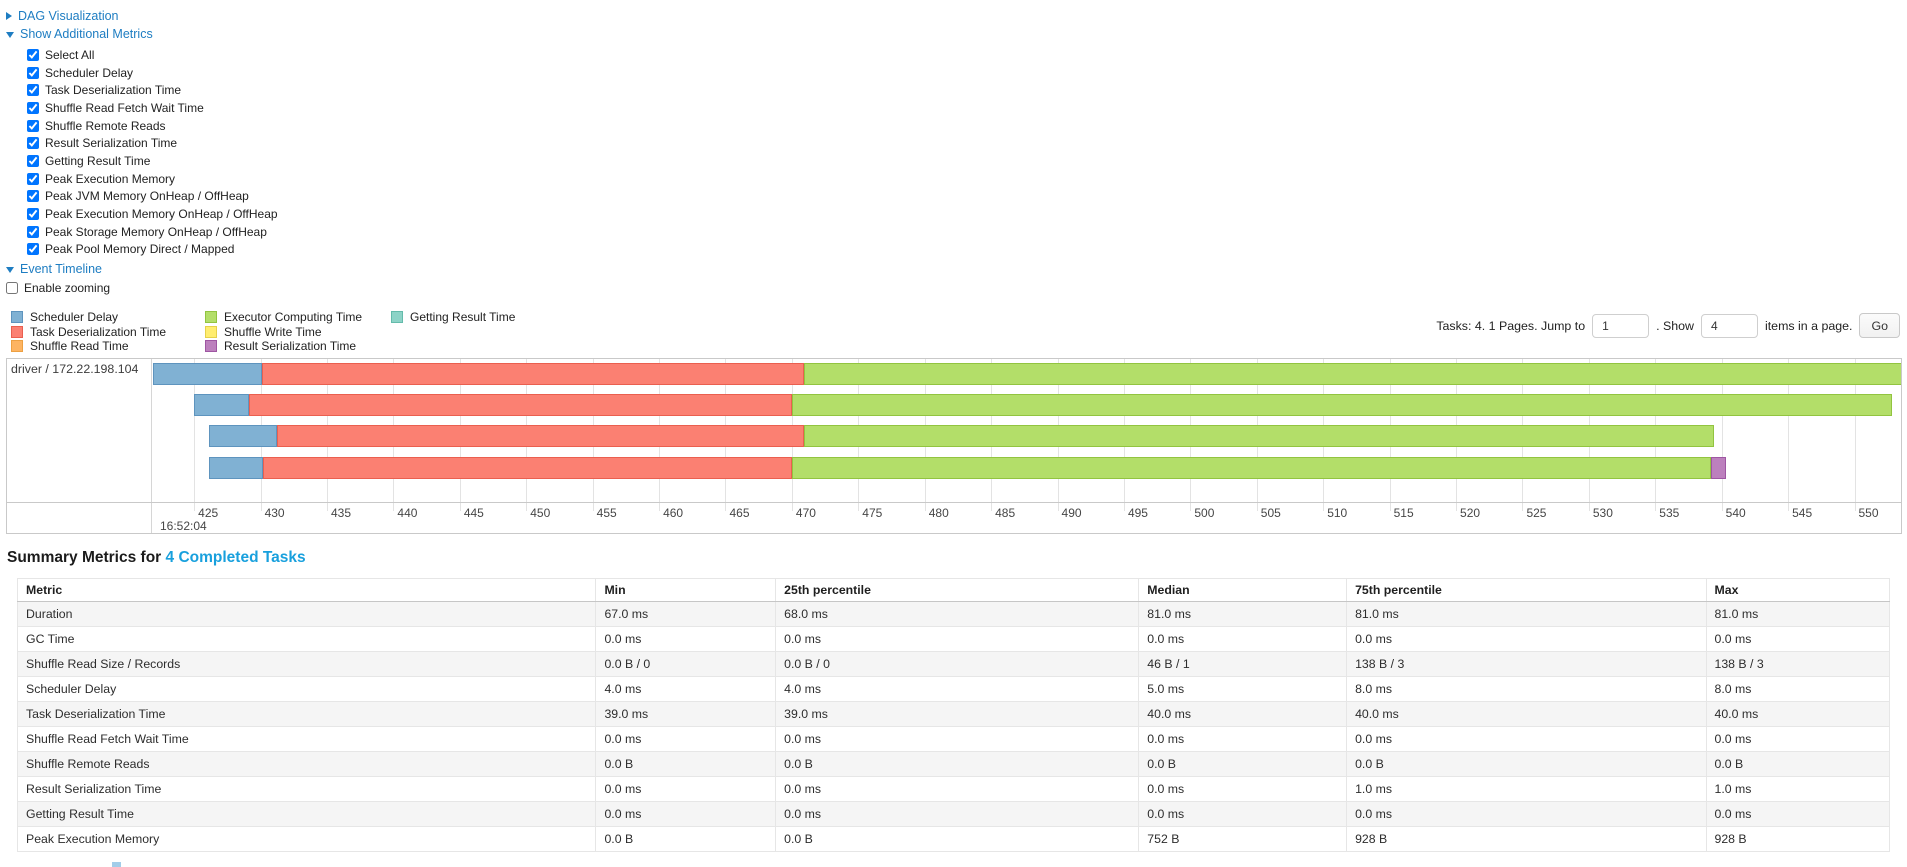  I want to click on metric-value-cell: 68.0 ms, so click(957, 614).